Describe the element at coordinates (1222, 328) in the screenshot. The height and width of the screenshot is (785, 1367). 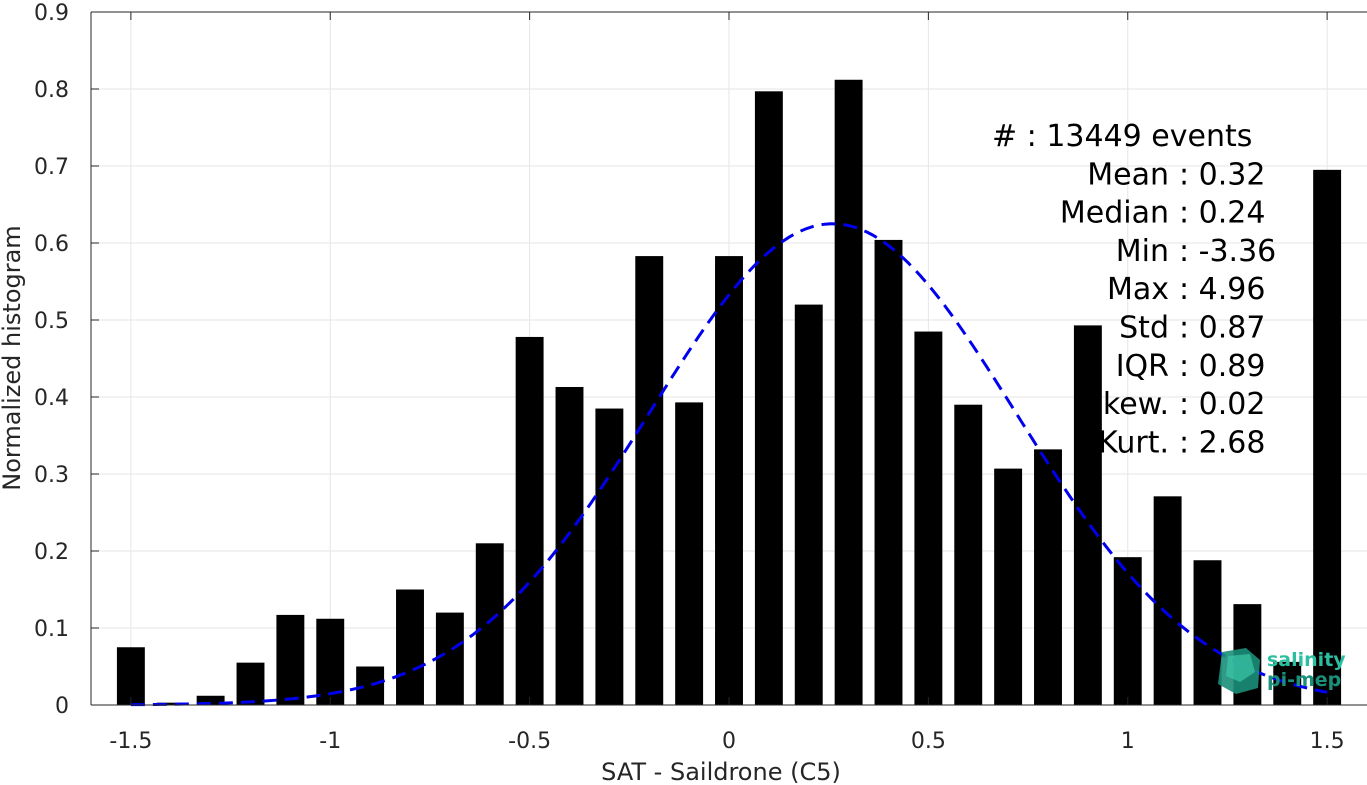
I see `stat-value: : 0.87` at that location.